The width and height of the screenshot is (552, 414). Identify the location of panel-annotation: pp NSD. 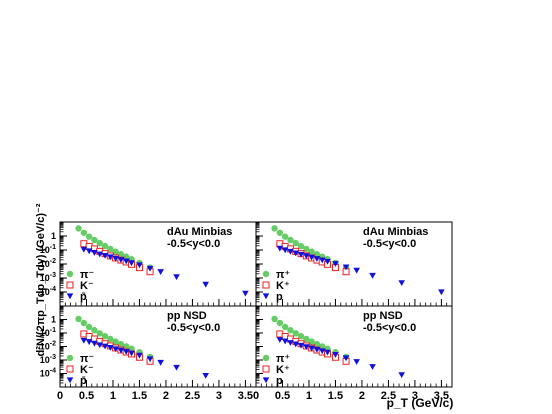
(187, 316).